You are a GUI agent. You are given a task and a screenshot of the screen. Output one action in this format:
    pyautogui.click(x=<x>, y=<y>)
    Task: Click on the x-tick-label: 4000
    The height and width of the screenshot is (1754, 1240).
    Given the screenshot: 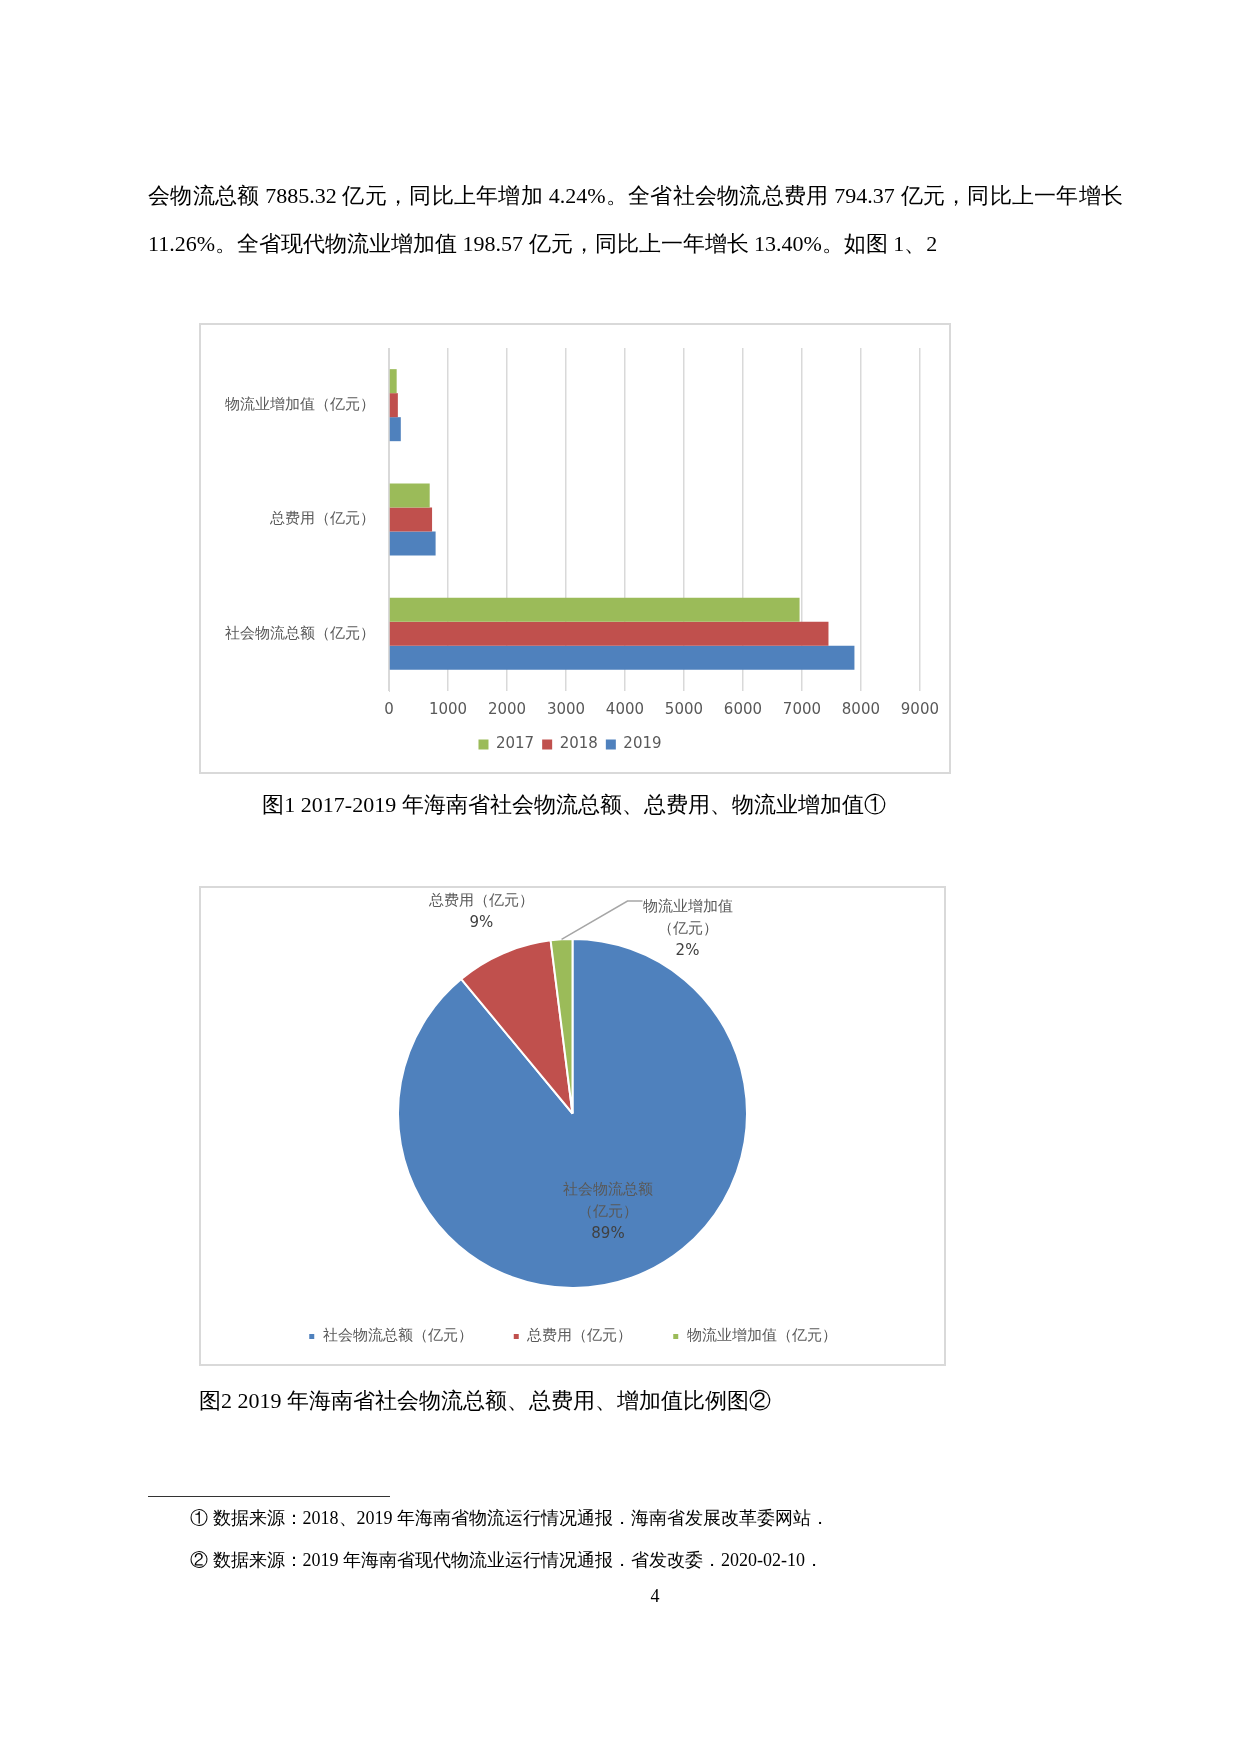 What is the action you would take?
    pyautogui.click(x=625, y=708)
    